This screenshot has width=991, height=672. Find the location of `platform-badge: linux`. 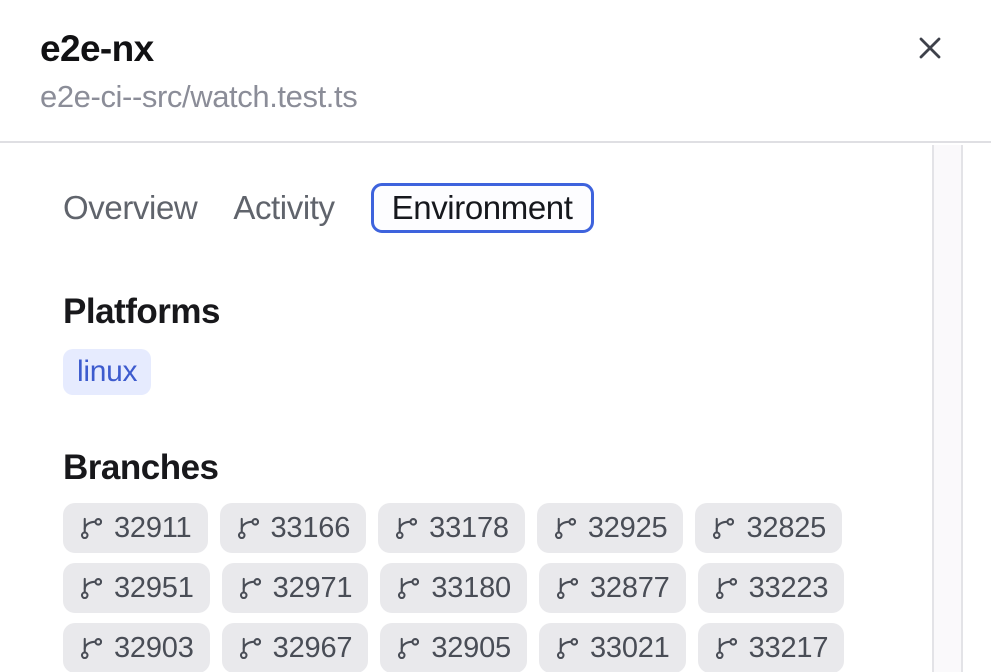

platform-badge: linux is located at coordinates (107, 372).